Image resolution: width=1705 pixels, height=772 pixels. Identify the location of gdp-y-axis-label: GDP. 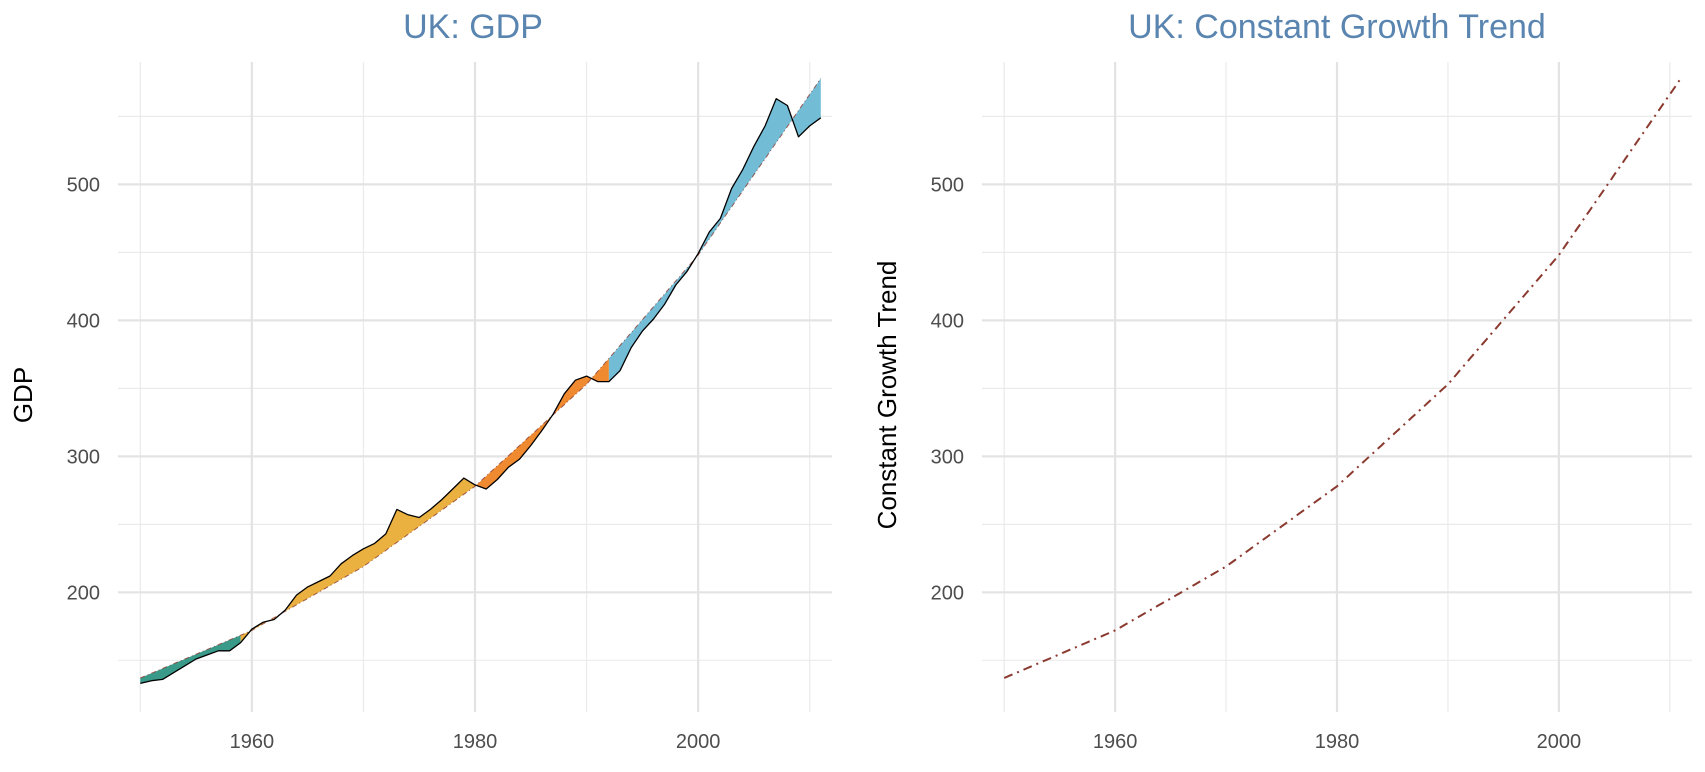
(23, 395).